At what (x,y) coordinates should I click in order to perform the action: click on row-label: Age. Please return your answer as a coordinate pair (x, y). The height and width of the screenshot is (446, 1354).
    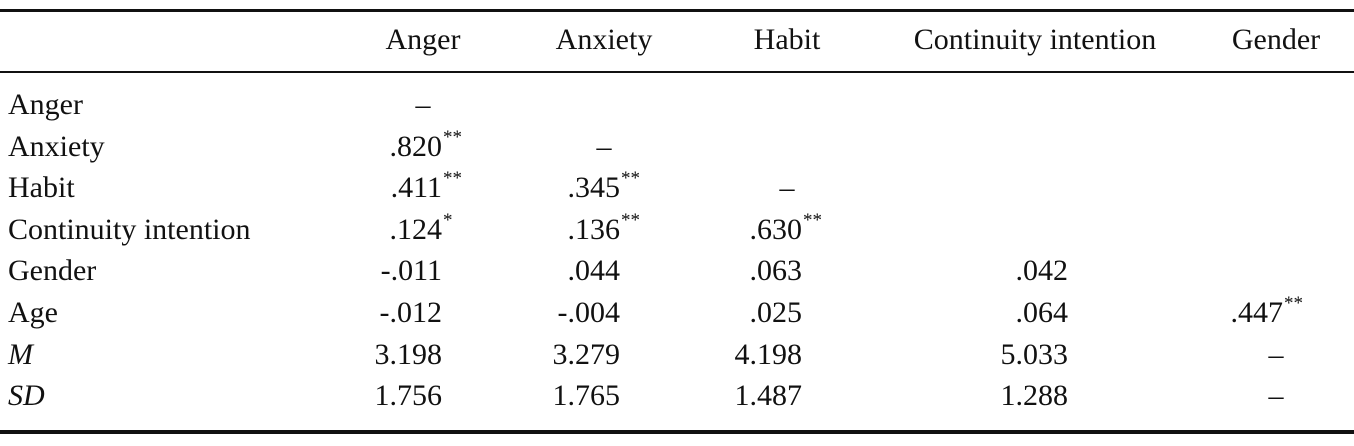
    Looking at the image, I should click on (33, 312).